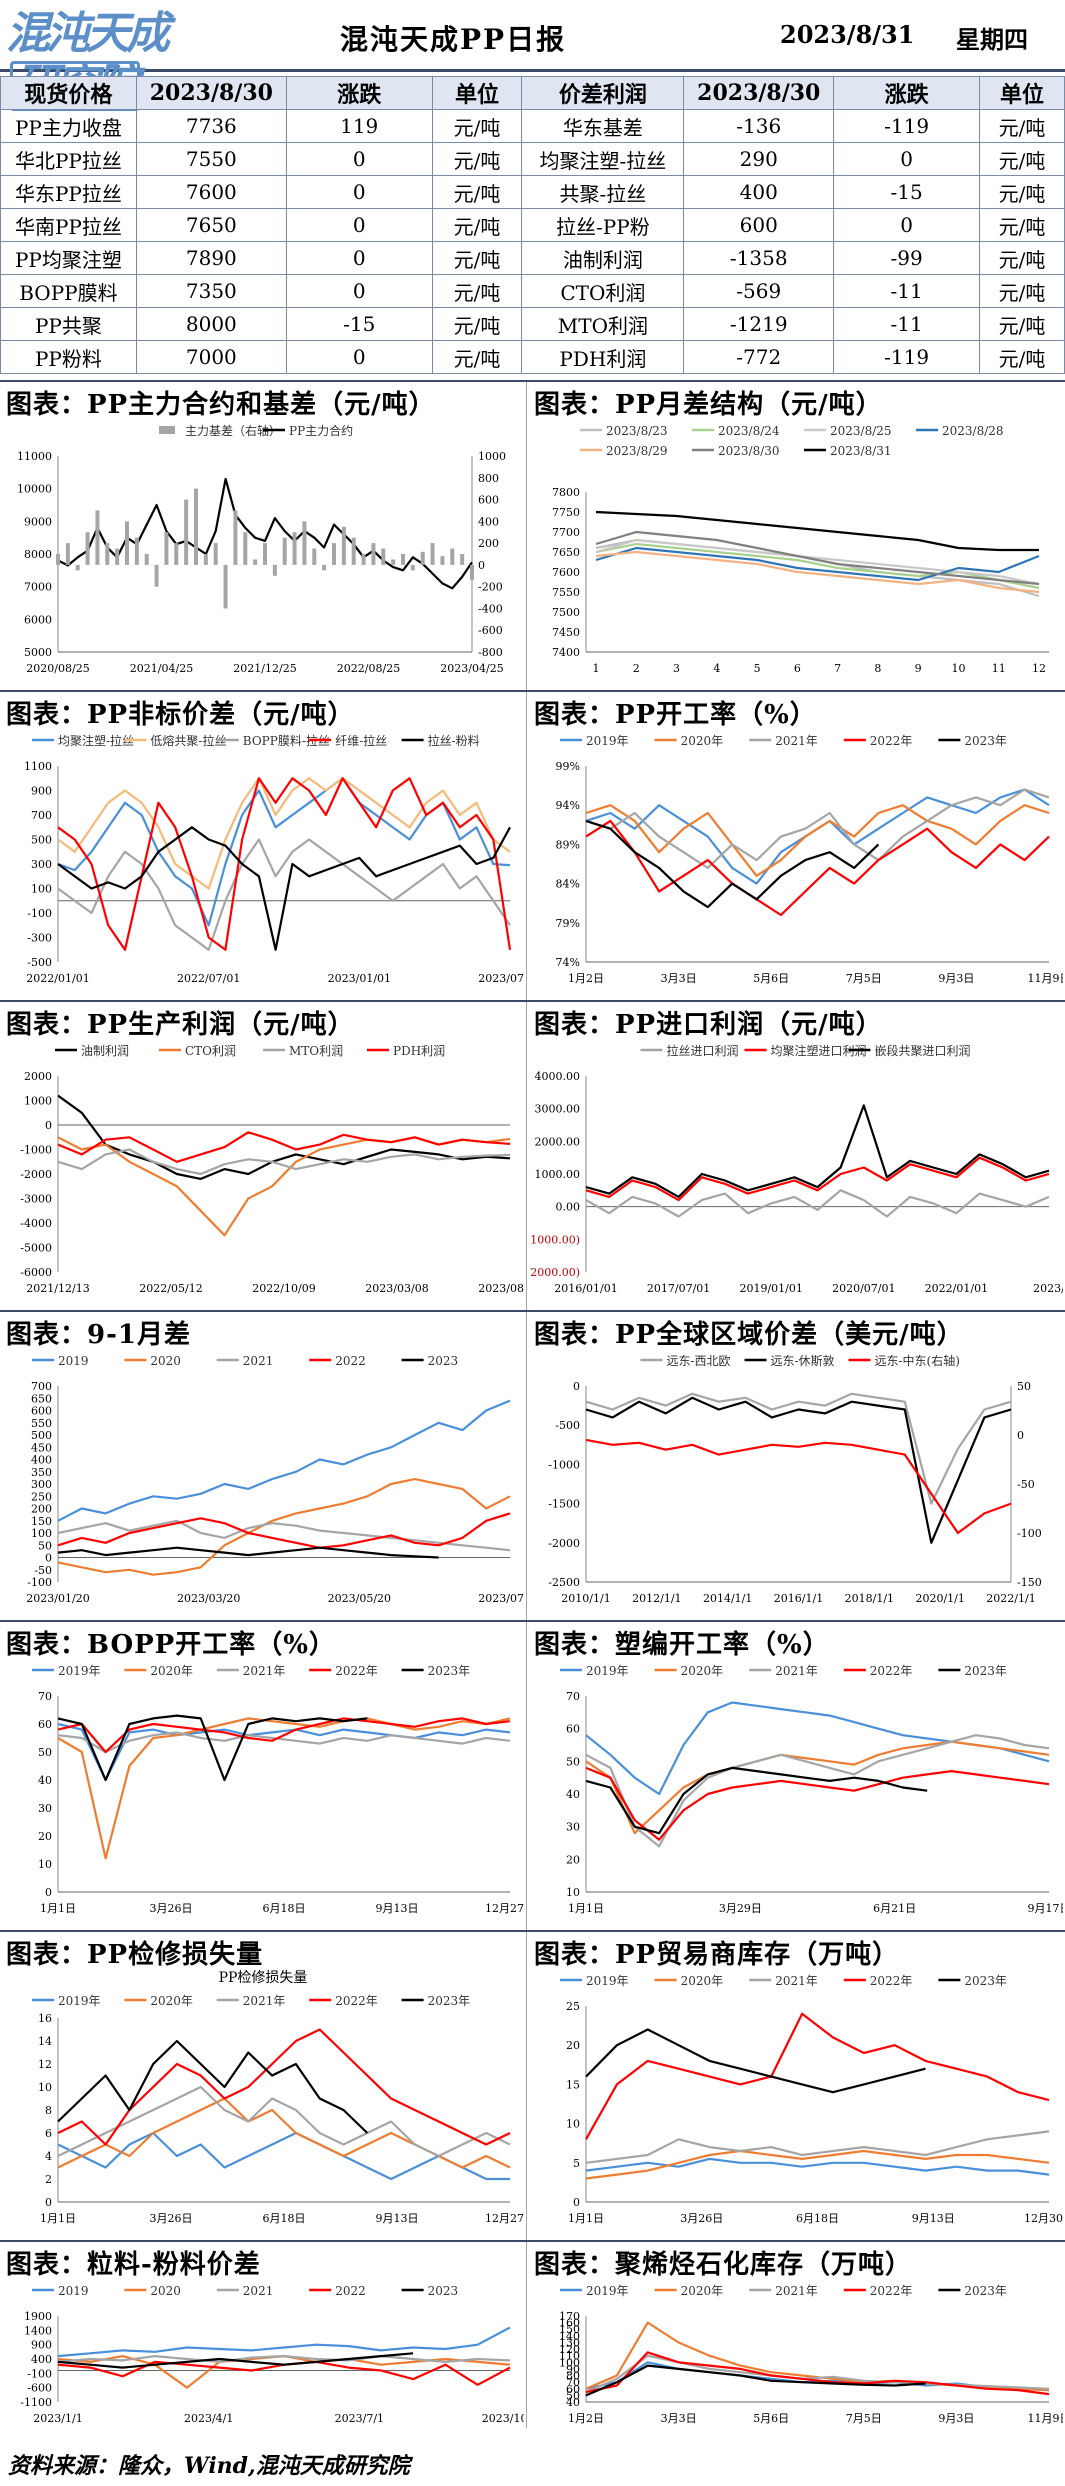 The image size is (1065, 2486). I want to click on y-tick-label: 500, so click(41, 1435).